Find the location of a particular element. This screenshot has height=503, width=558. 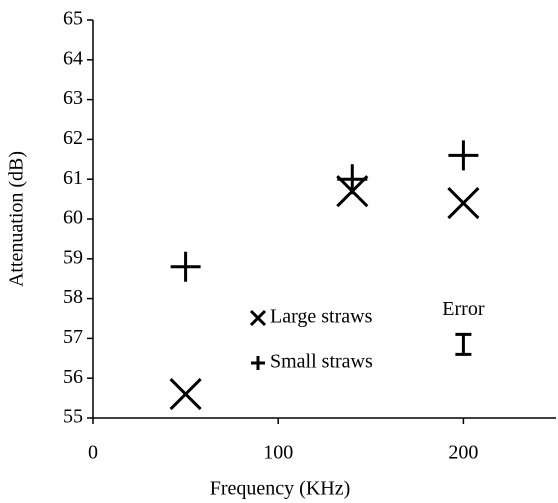

error-bar is located at coordinates (463, 344).